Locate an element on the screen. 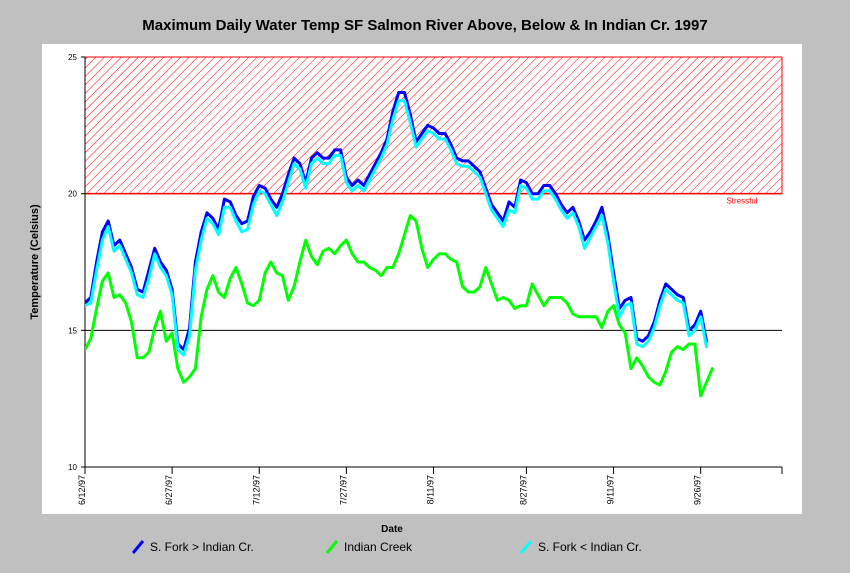 This screenshot has height=573, width=850. y-axis-label: Temperature (Celsius) is located at coordinates (35, 262).